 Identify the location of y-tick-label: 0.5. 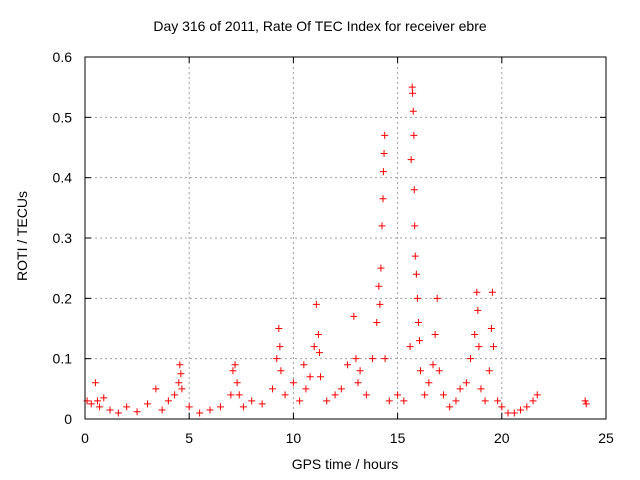
(63, 117).